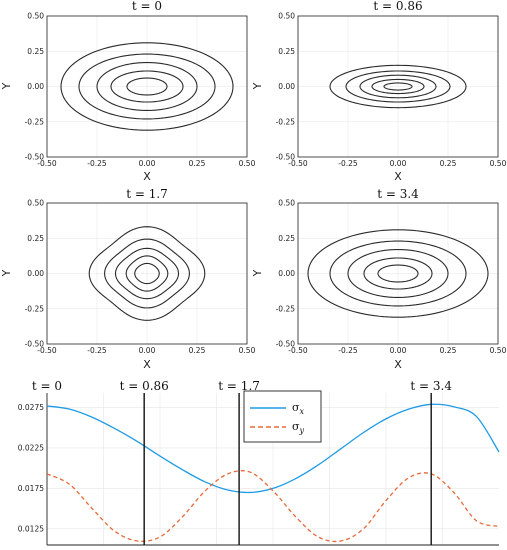  I want to click on time-marker-label: t = 0, so click(47, 386).